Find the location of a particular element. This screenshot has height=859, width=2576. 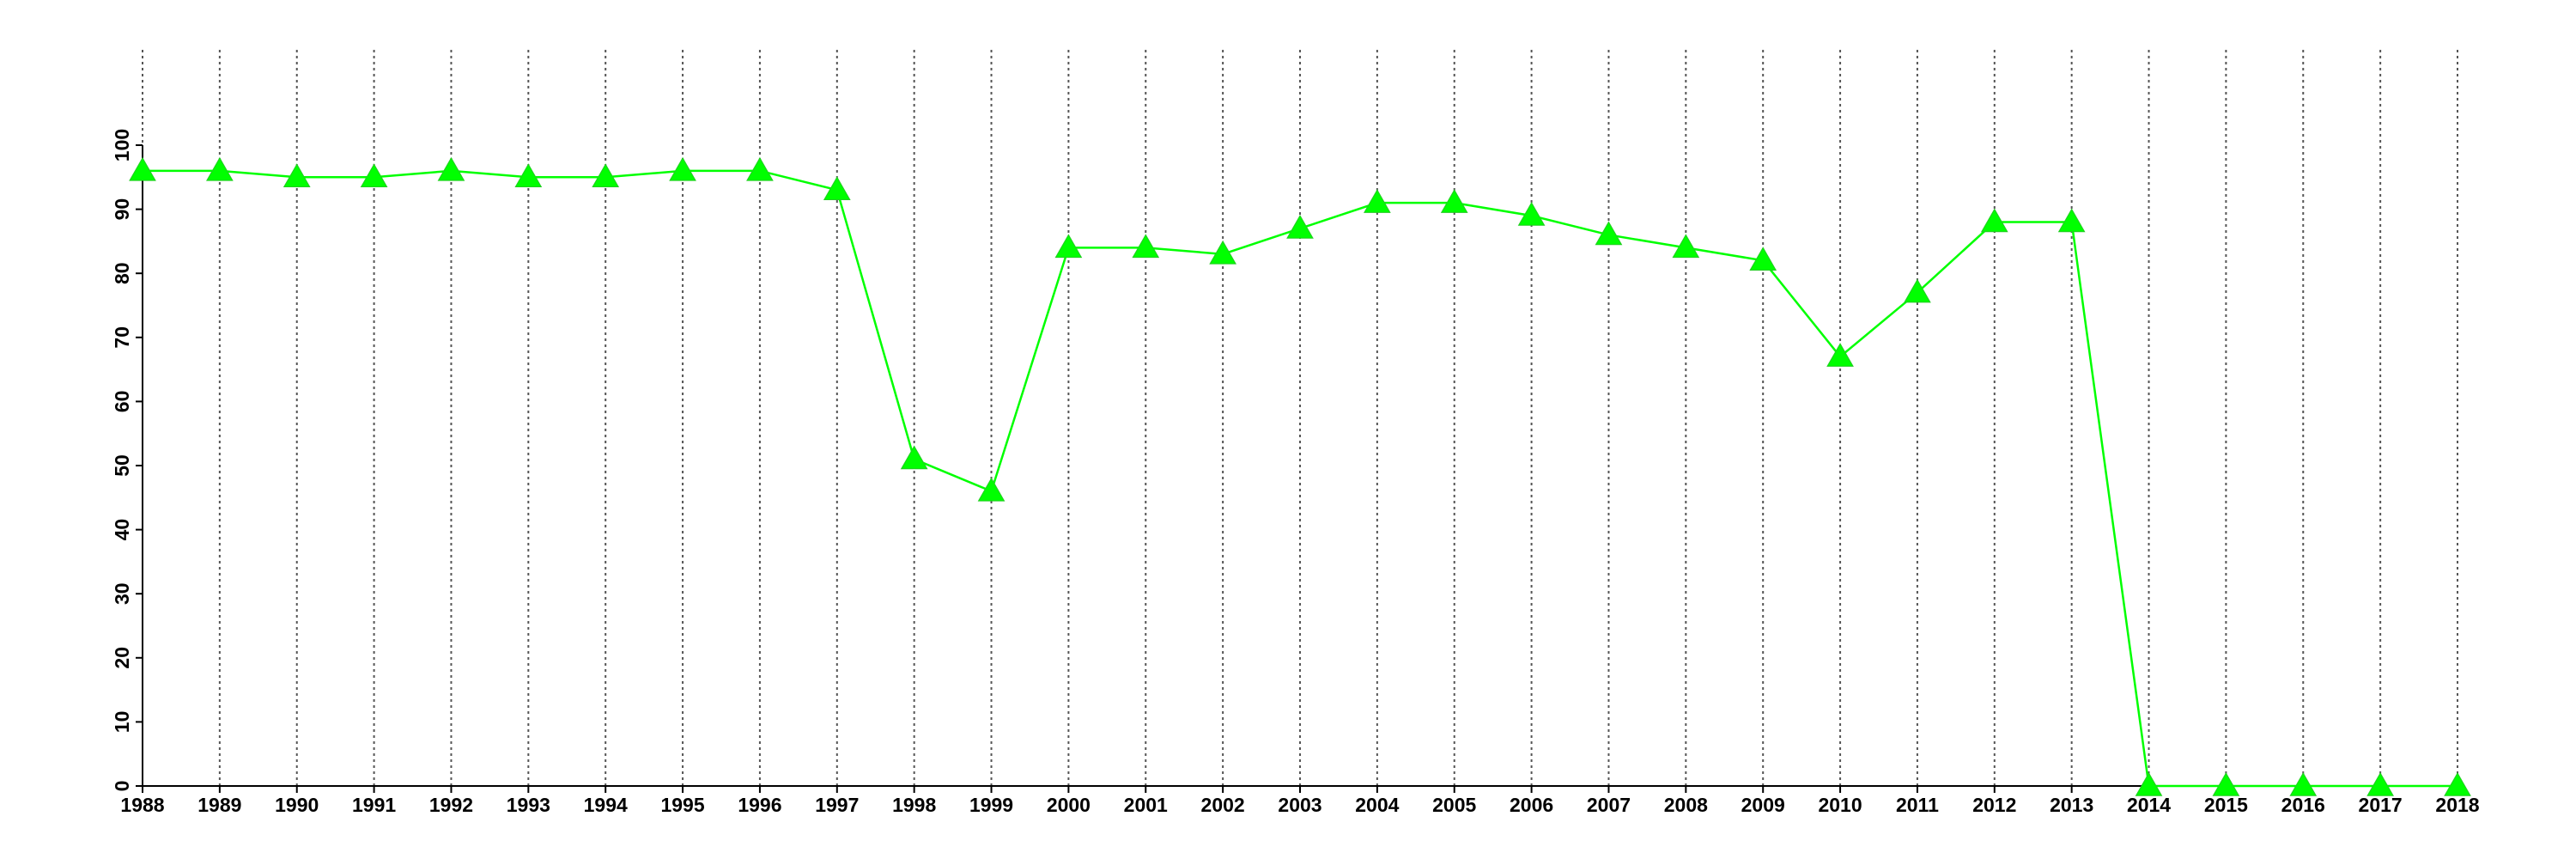

x-tick-label: 1993 is located at coordinates (528, 805).